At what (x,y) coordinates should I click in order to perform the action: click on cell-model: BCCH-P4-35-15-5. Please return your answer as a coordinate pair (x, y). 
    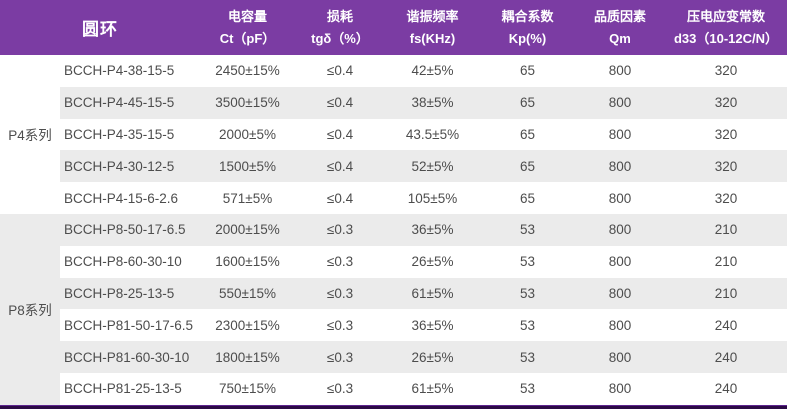
    Looking at the image, I should click on (119, 134).